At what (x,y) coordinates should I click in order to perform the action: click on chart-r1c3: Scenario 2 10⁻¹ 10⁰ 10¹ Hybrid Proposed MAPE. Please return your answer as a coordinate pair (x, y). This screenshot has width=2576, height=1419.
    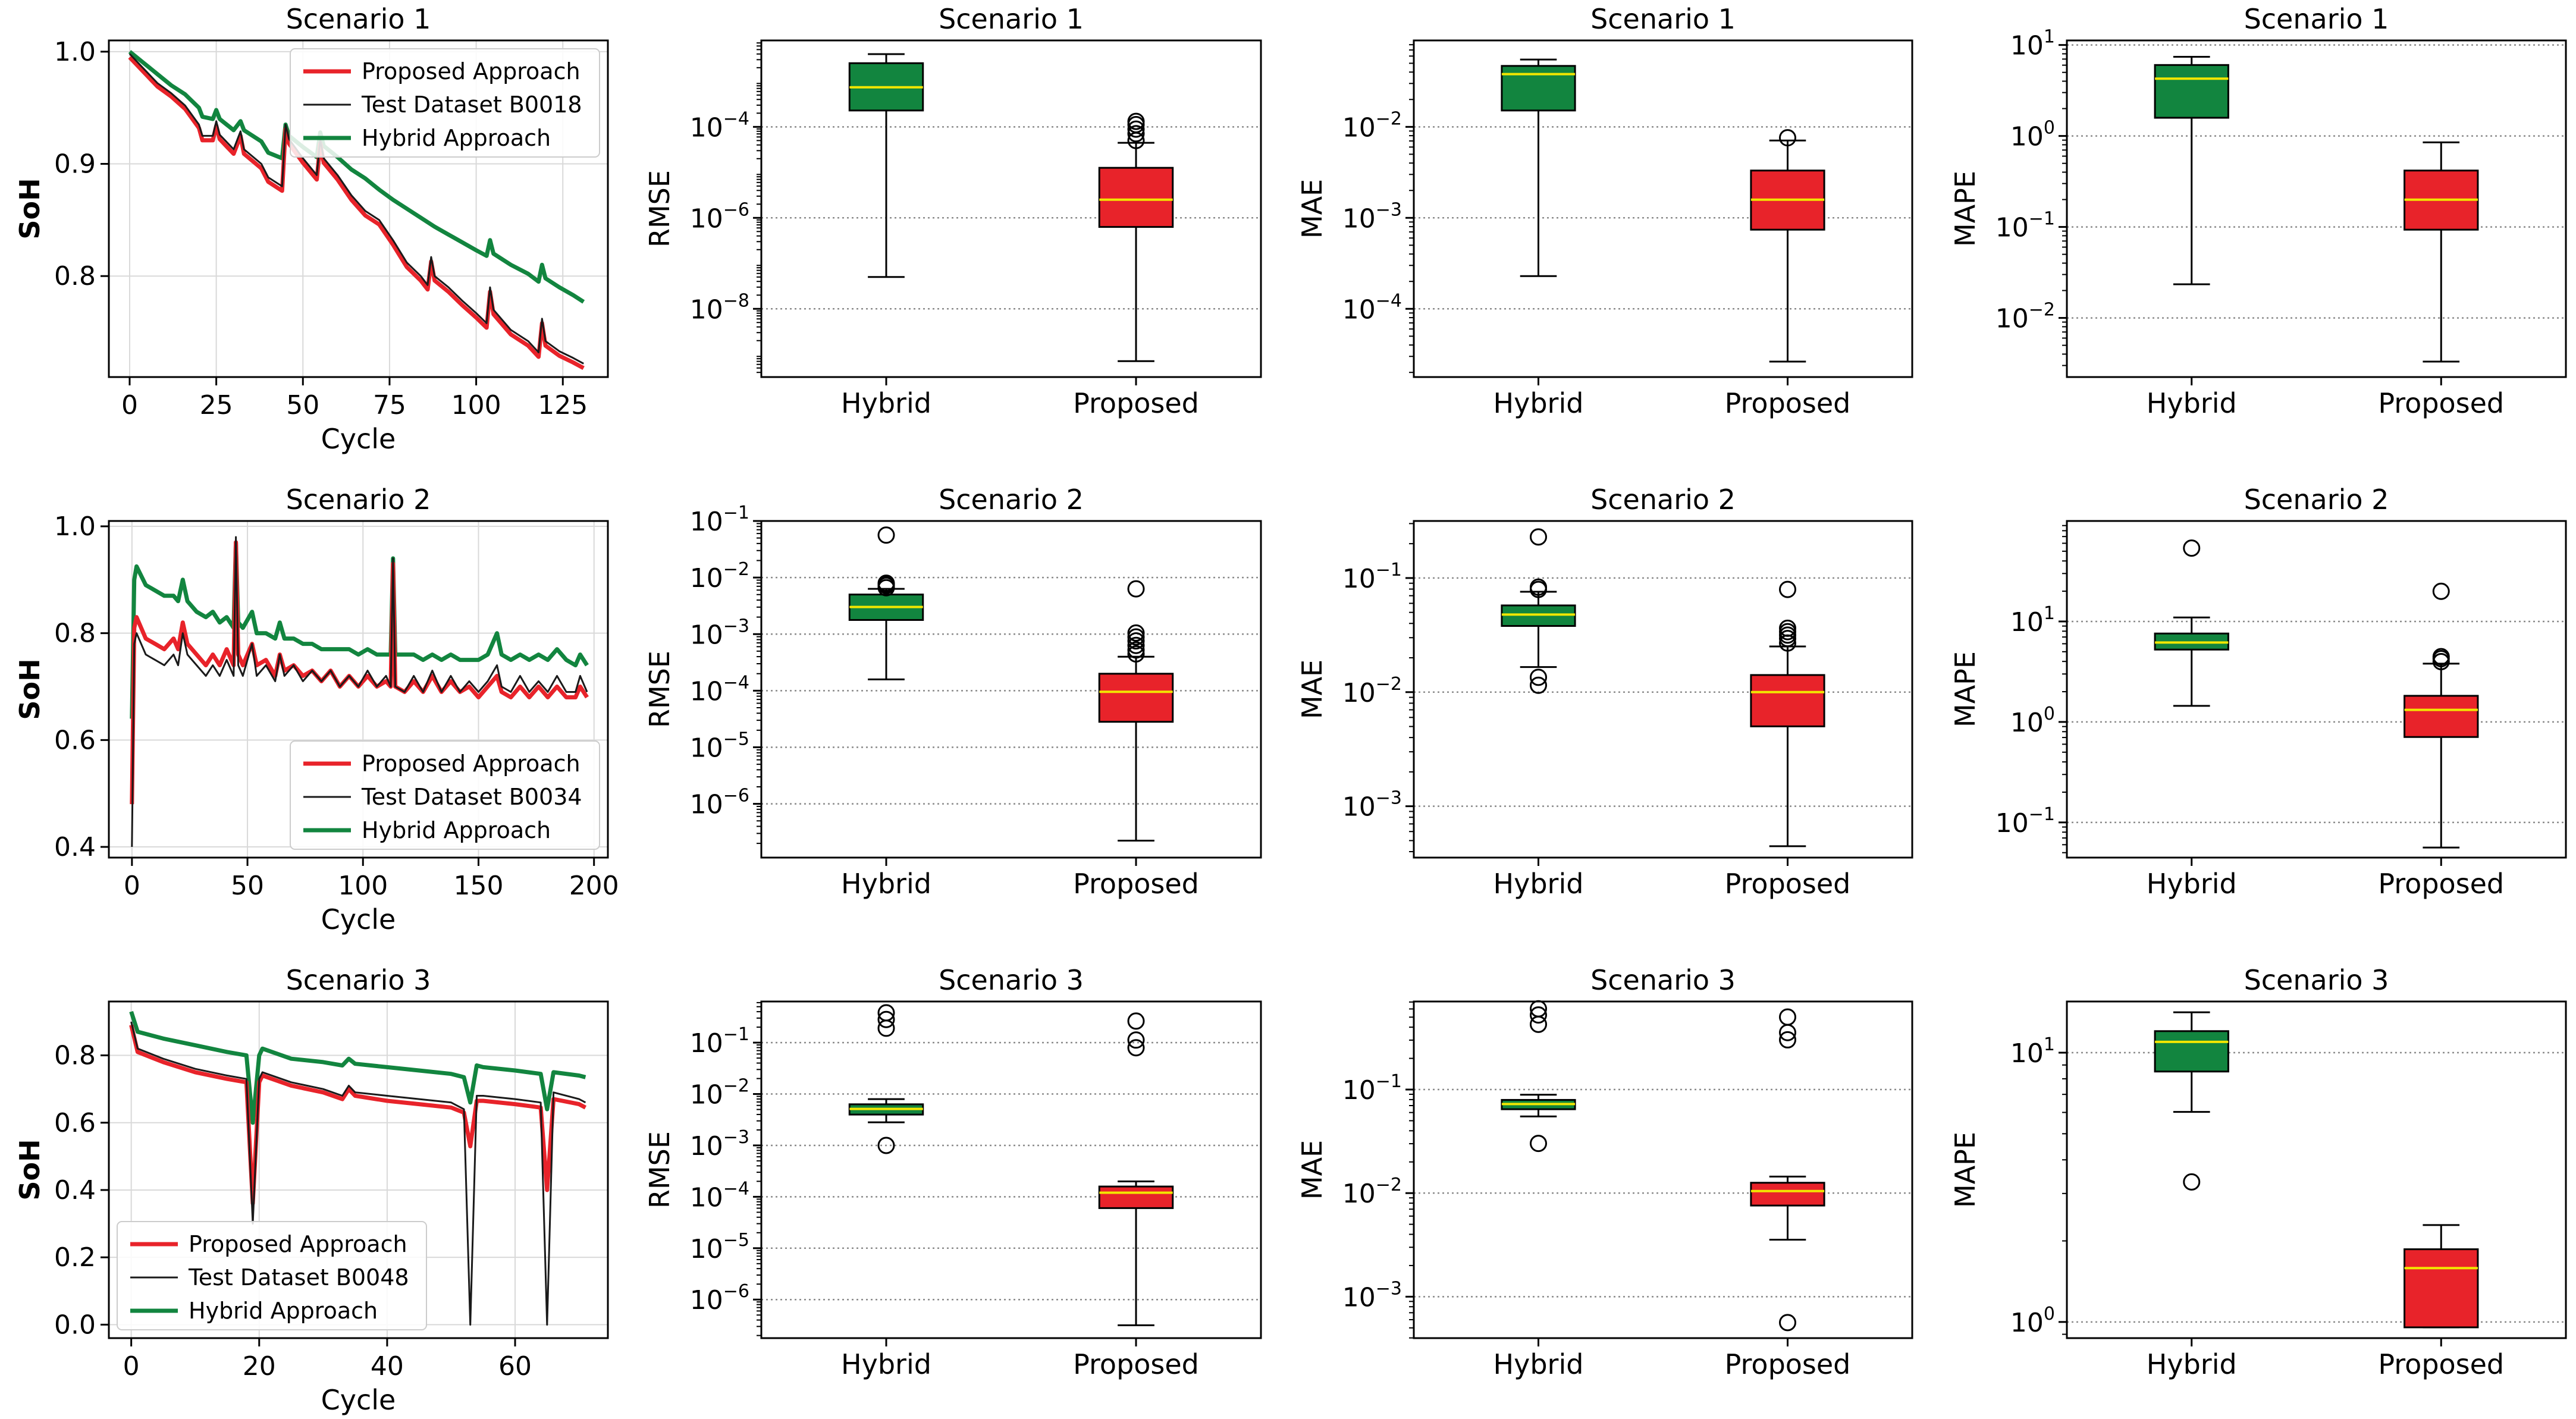
    Looking at the image, I should click on (2258, 692).